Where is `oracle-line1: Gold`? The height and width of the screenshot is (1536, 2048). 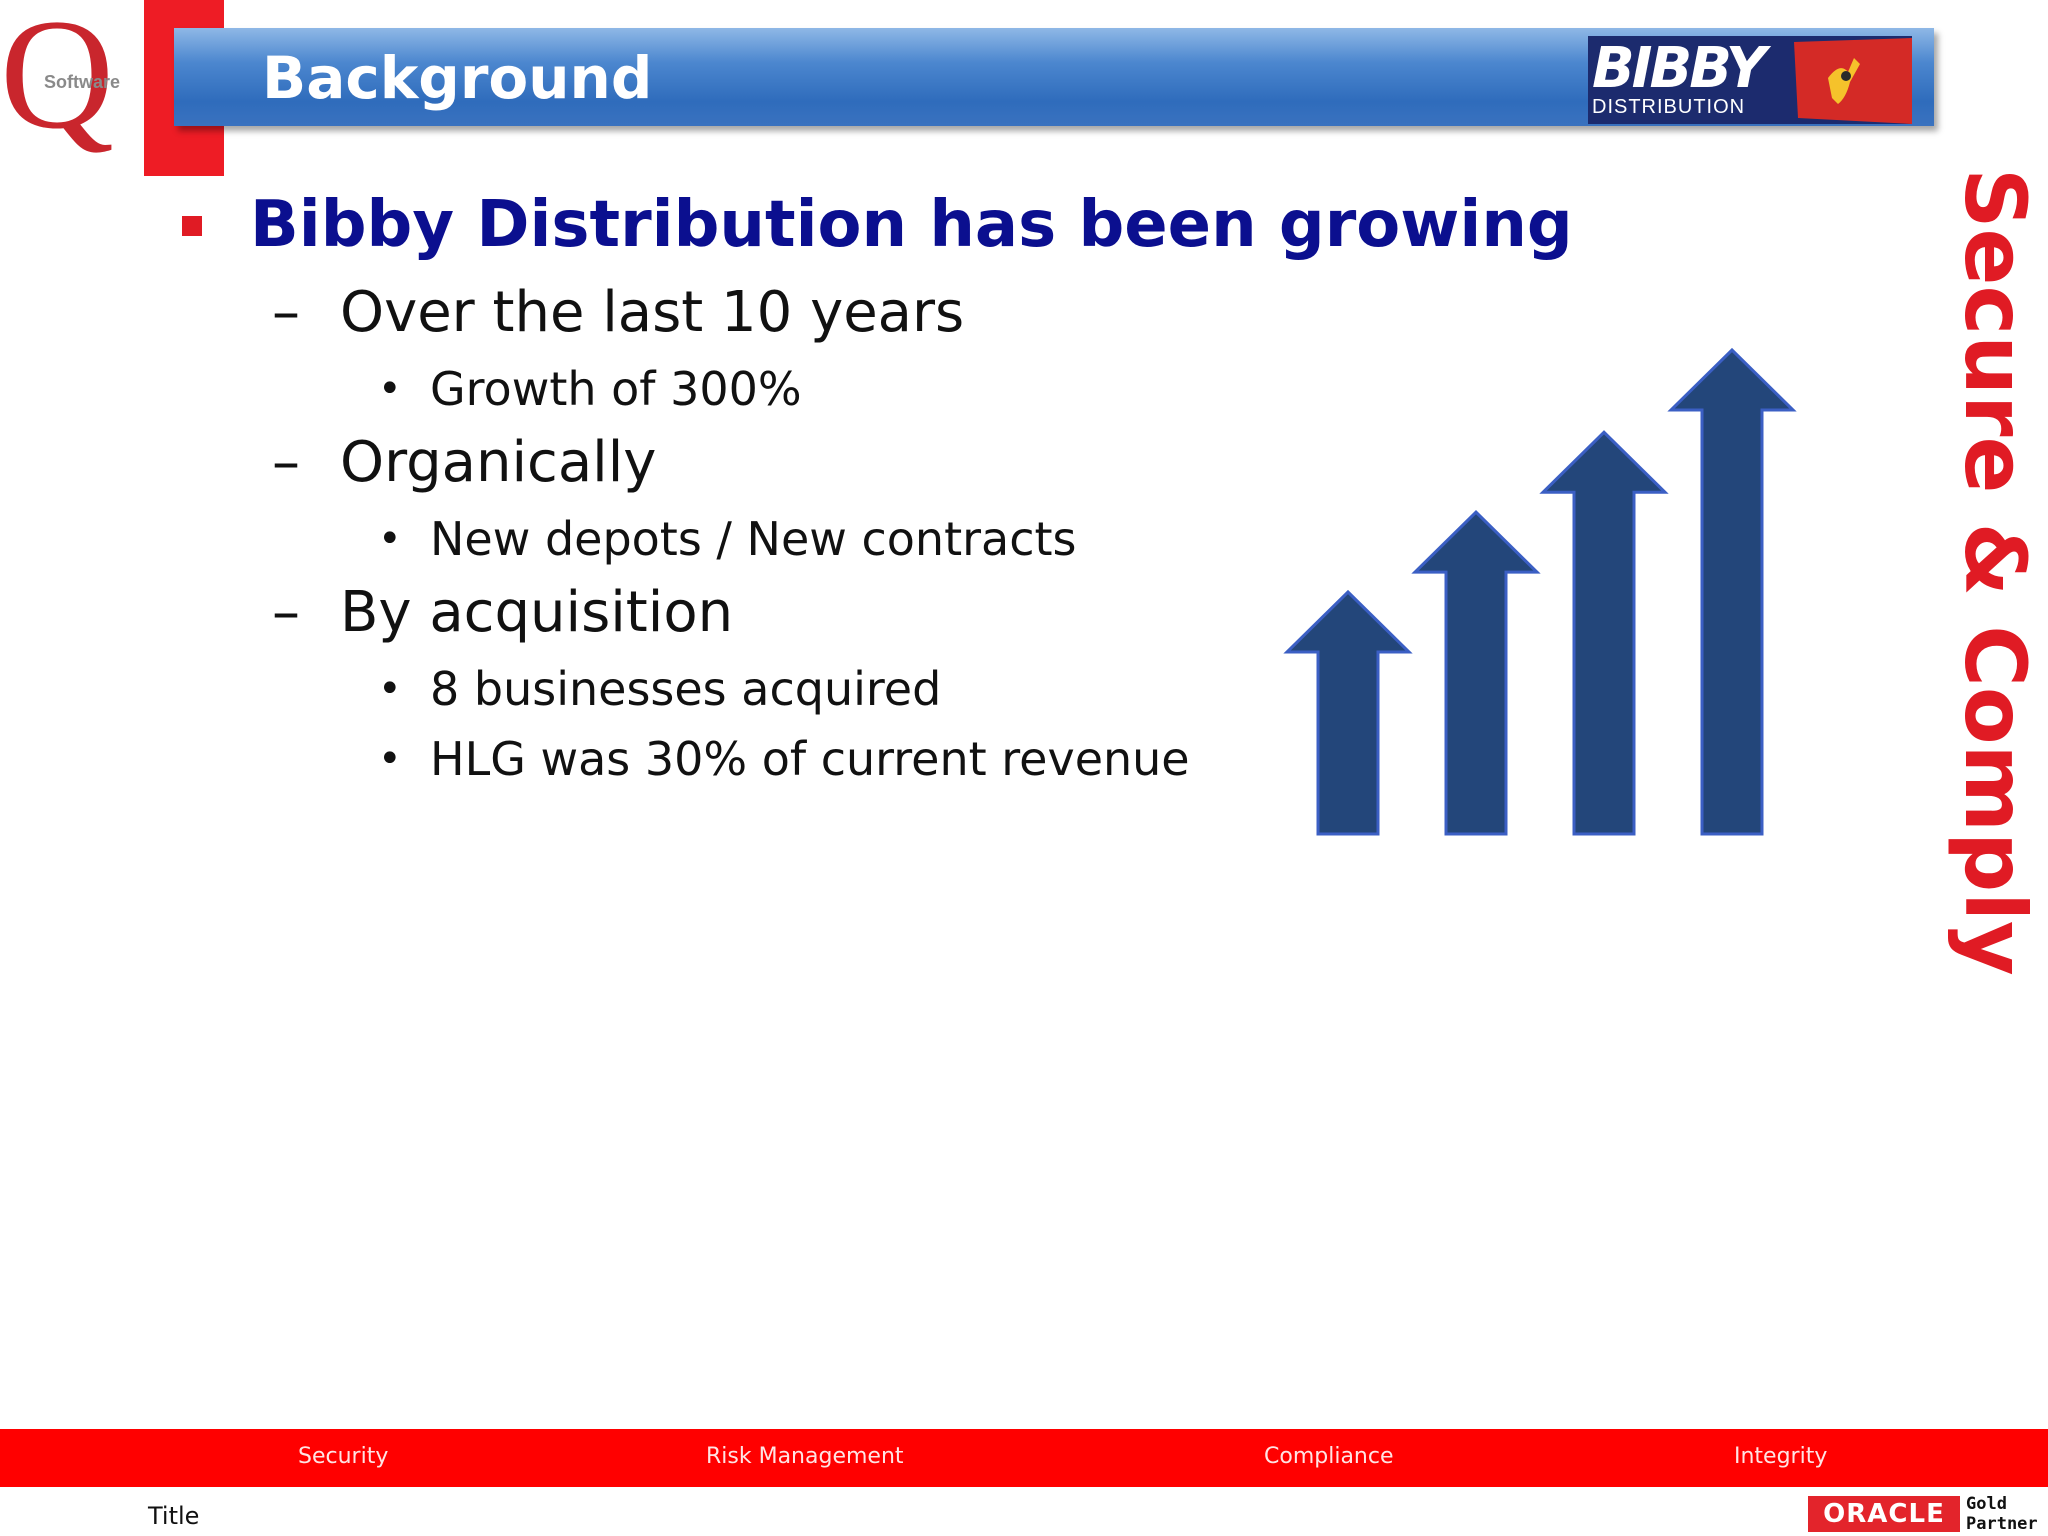
oracle-line1: Gold is located at coordinates (1986, 1504).